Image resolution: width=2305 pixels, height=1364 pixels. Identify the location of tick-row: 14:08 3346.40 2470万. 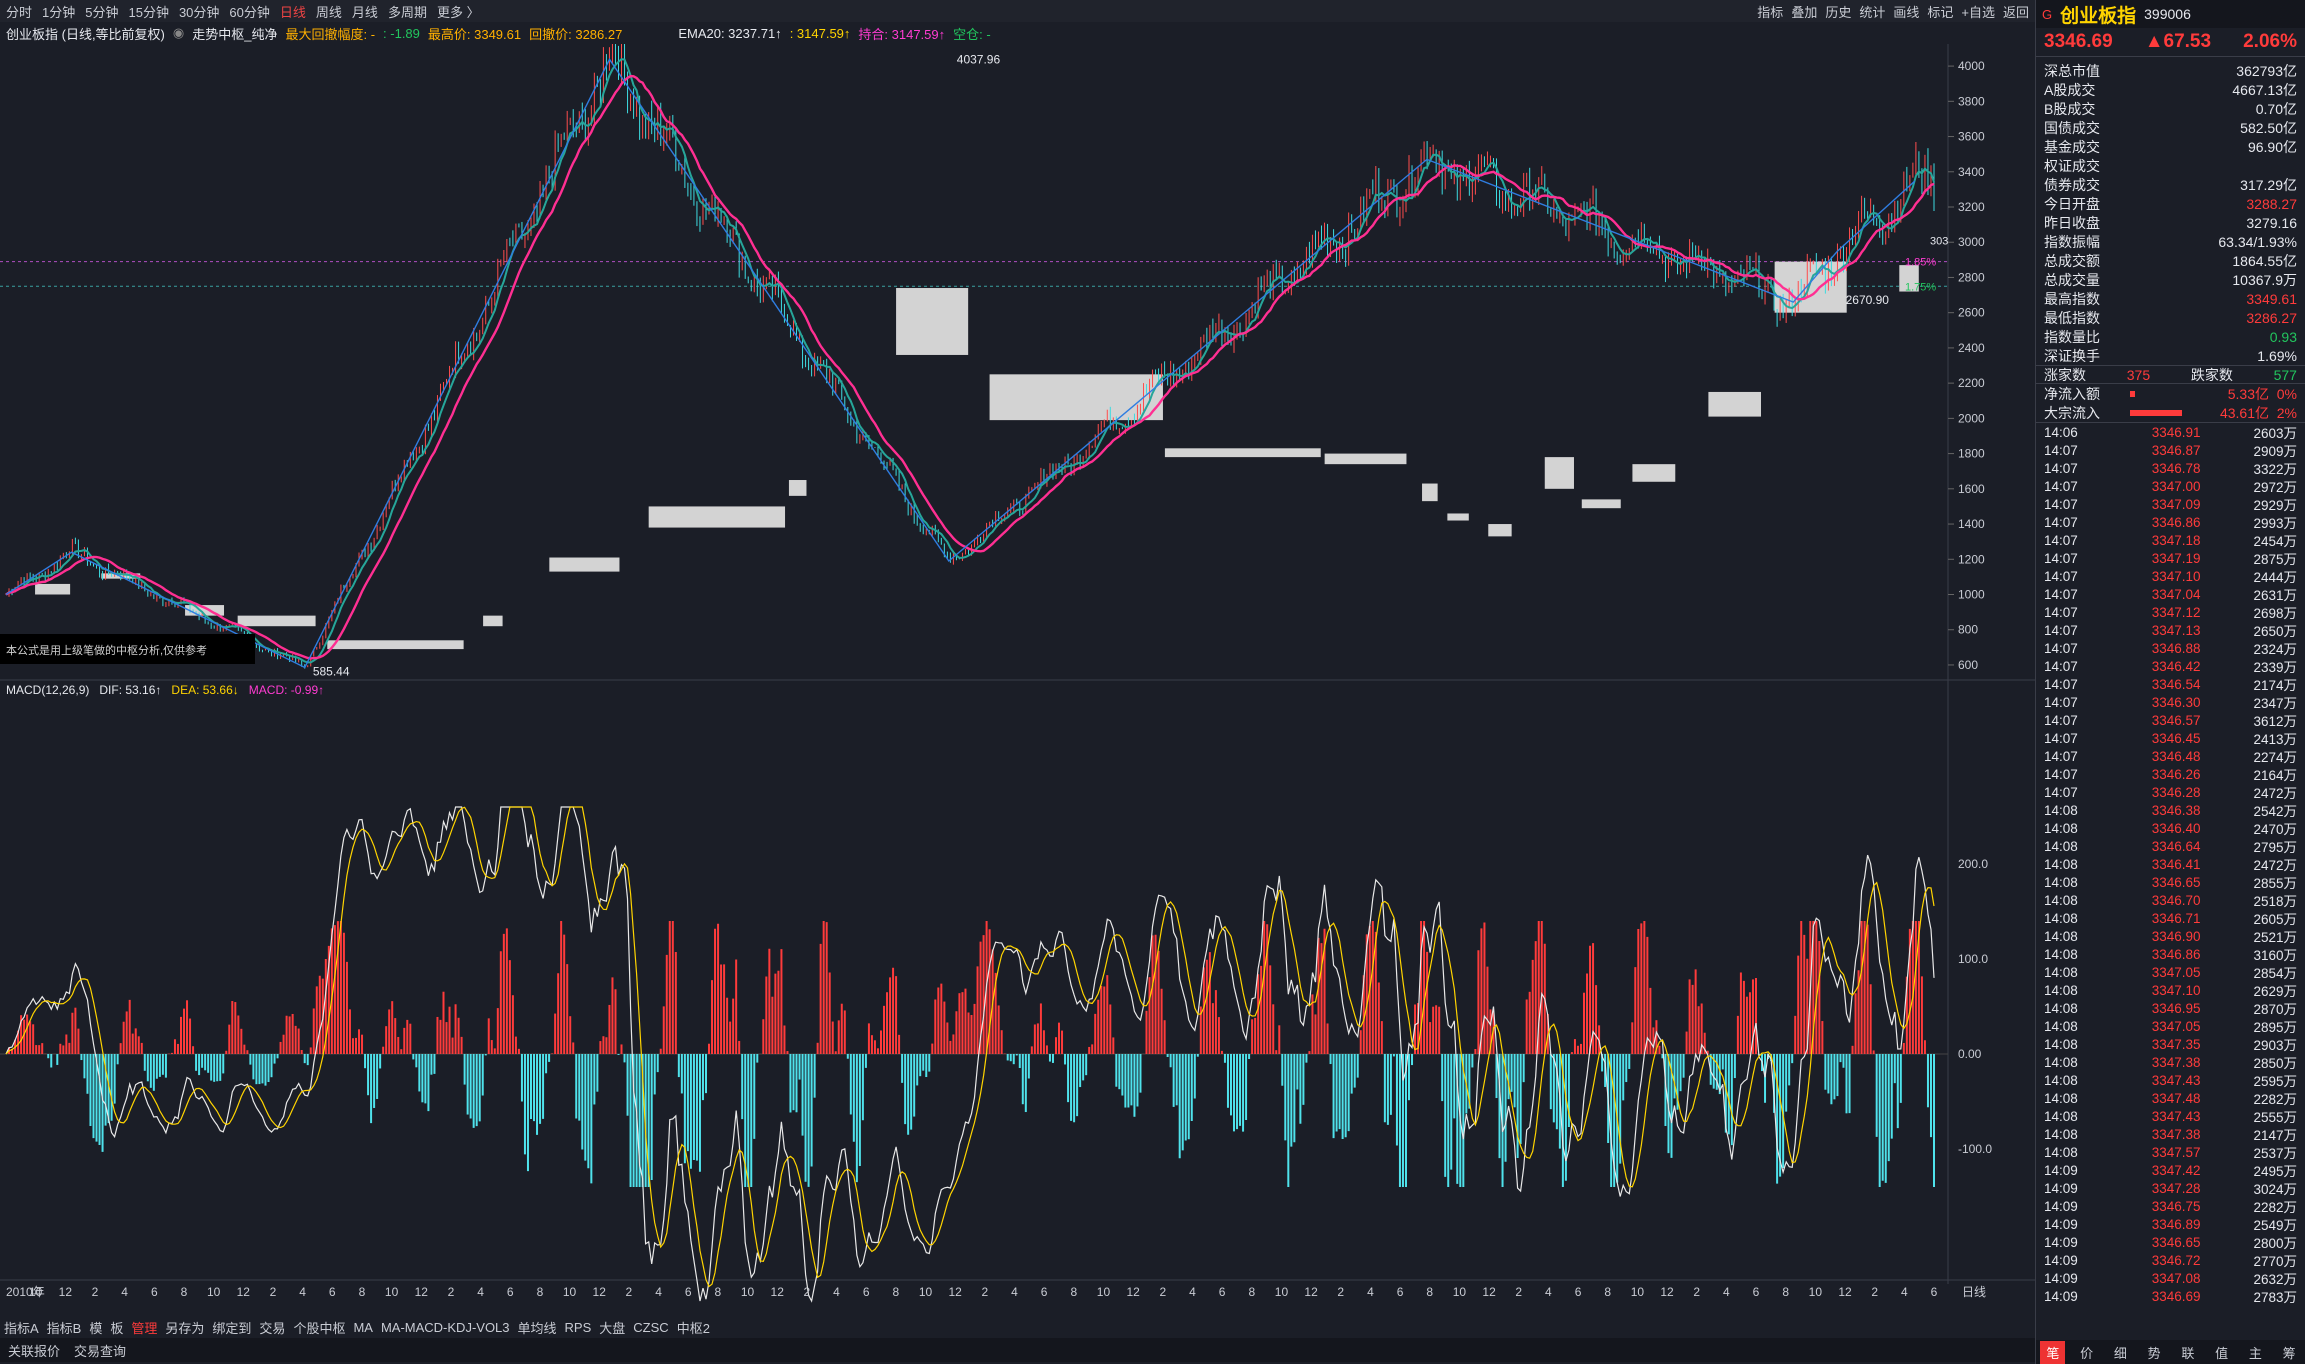
(2170, 828).